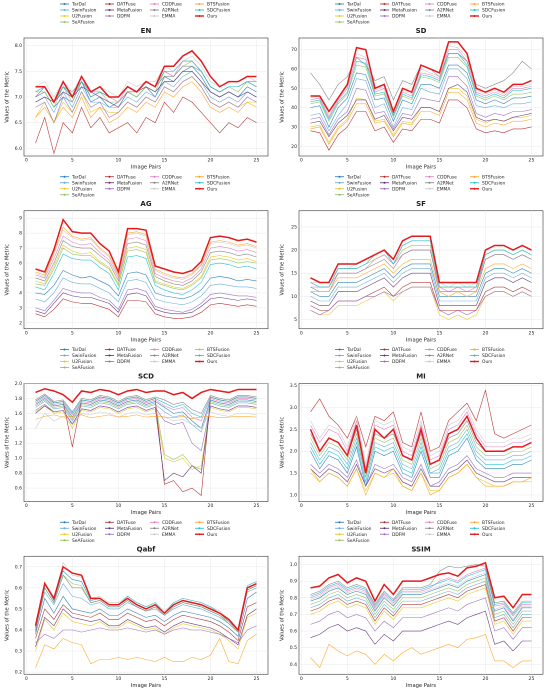 This screenshot has height=691, width=550. I want to click on y-tick-label: 1.6, so click(18, 414).